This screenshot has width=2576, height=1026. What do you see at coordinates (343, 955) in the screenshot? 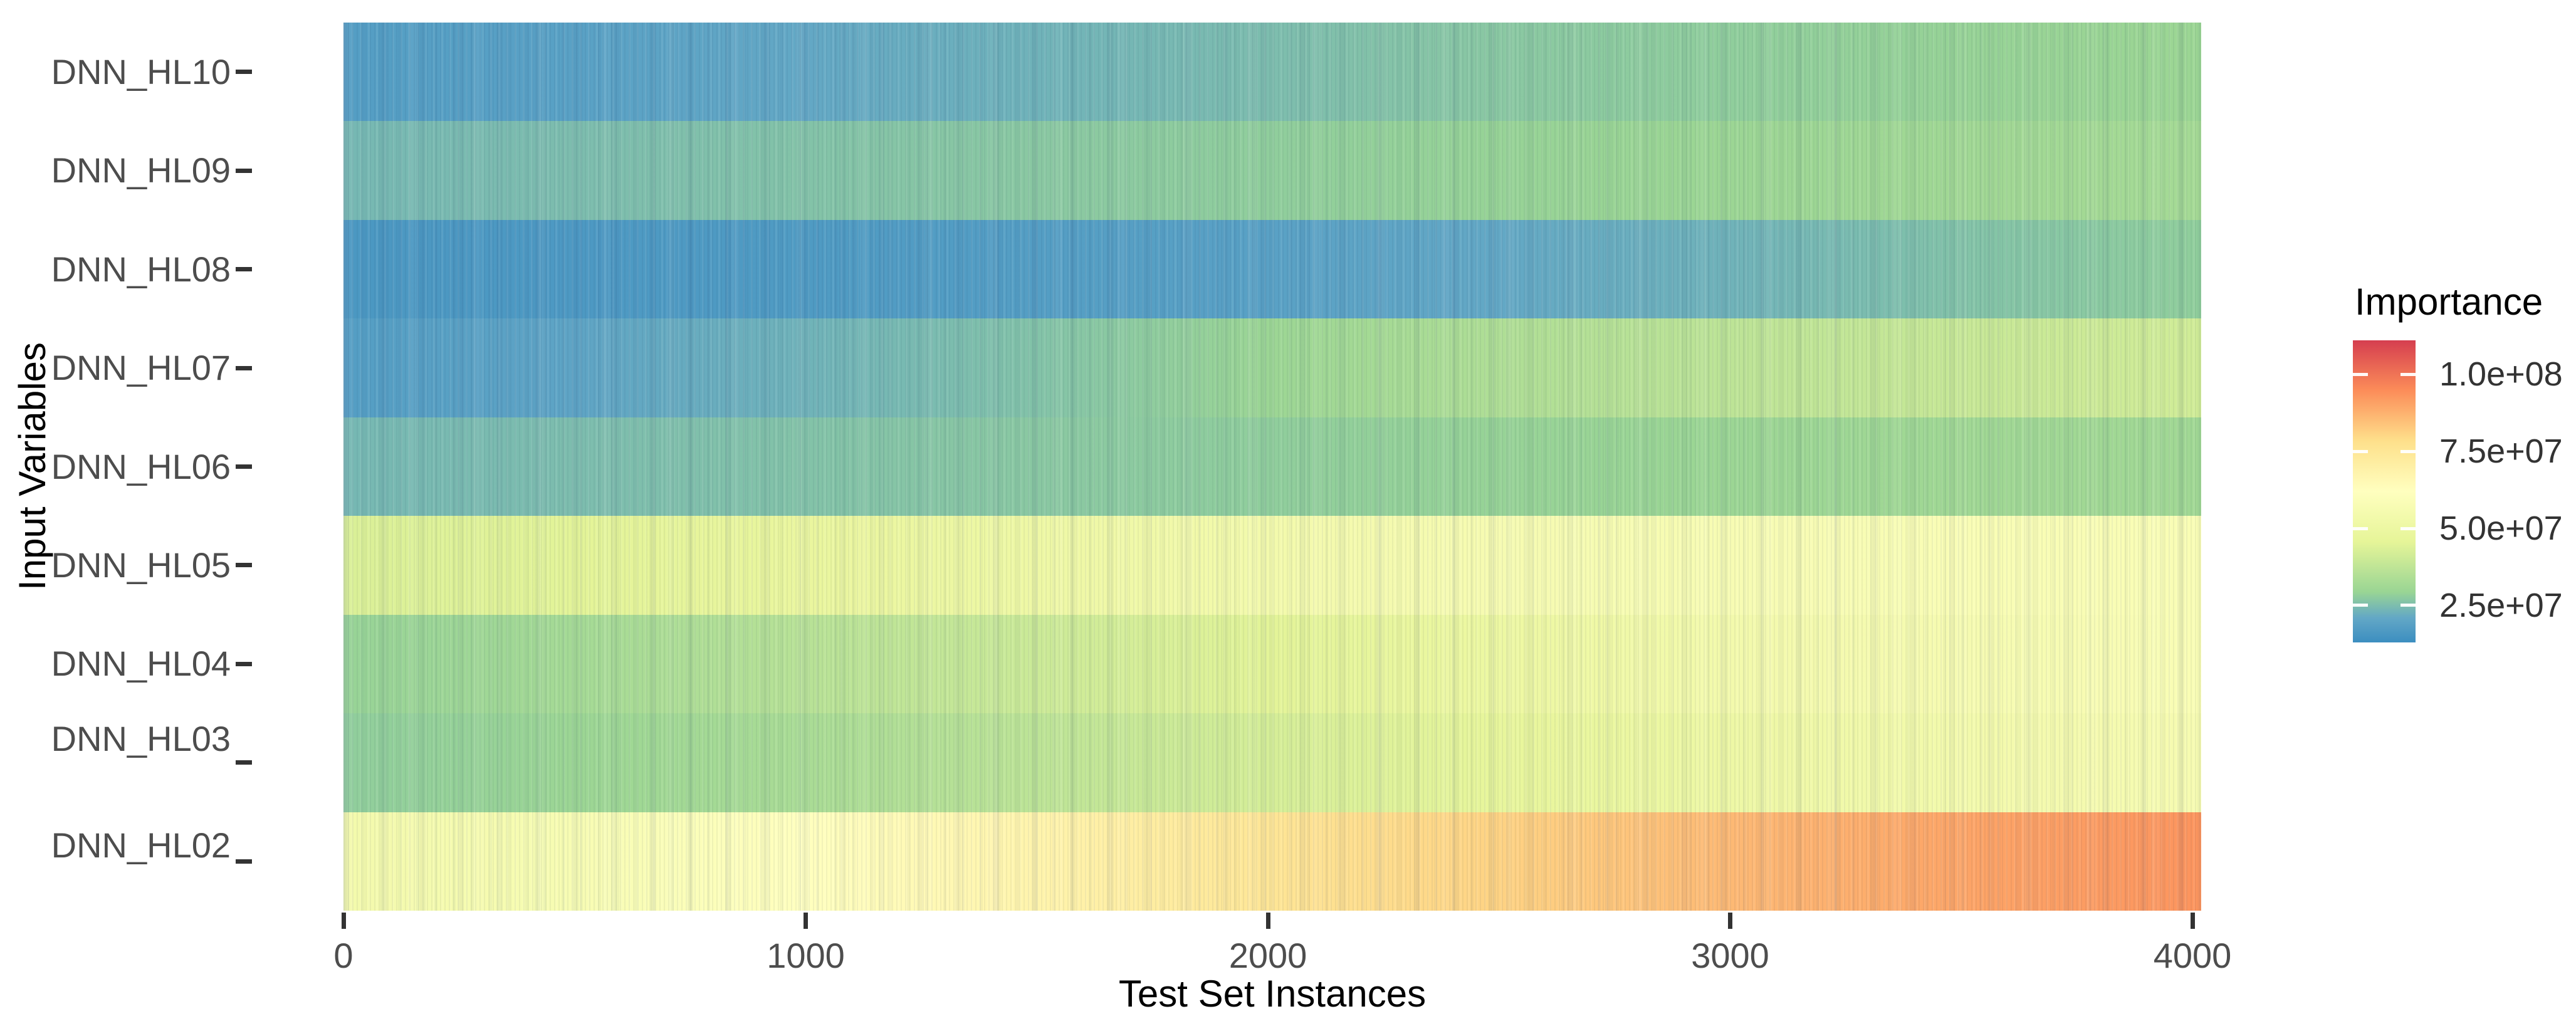
I see `x-tick-label: 0` at bounding box center [343, 955].